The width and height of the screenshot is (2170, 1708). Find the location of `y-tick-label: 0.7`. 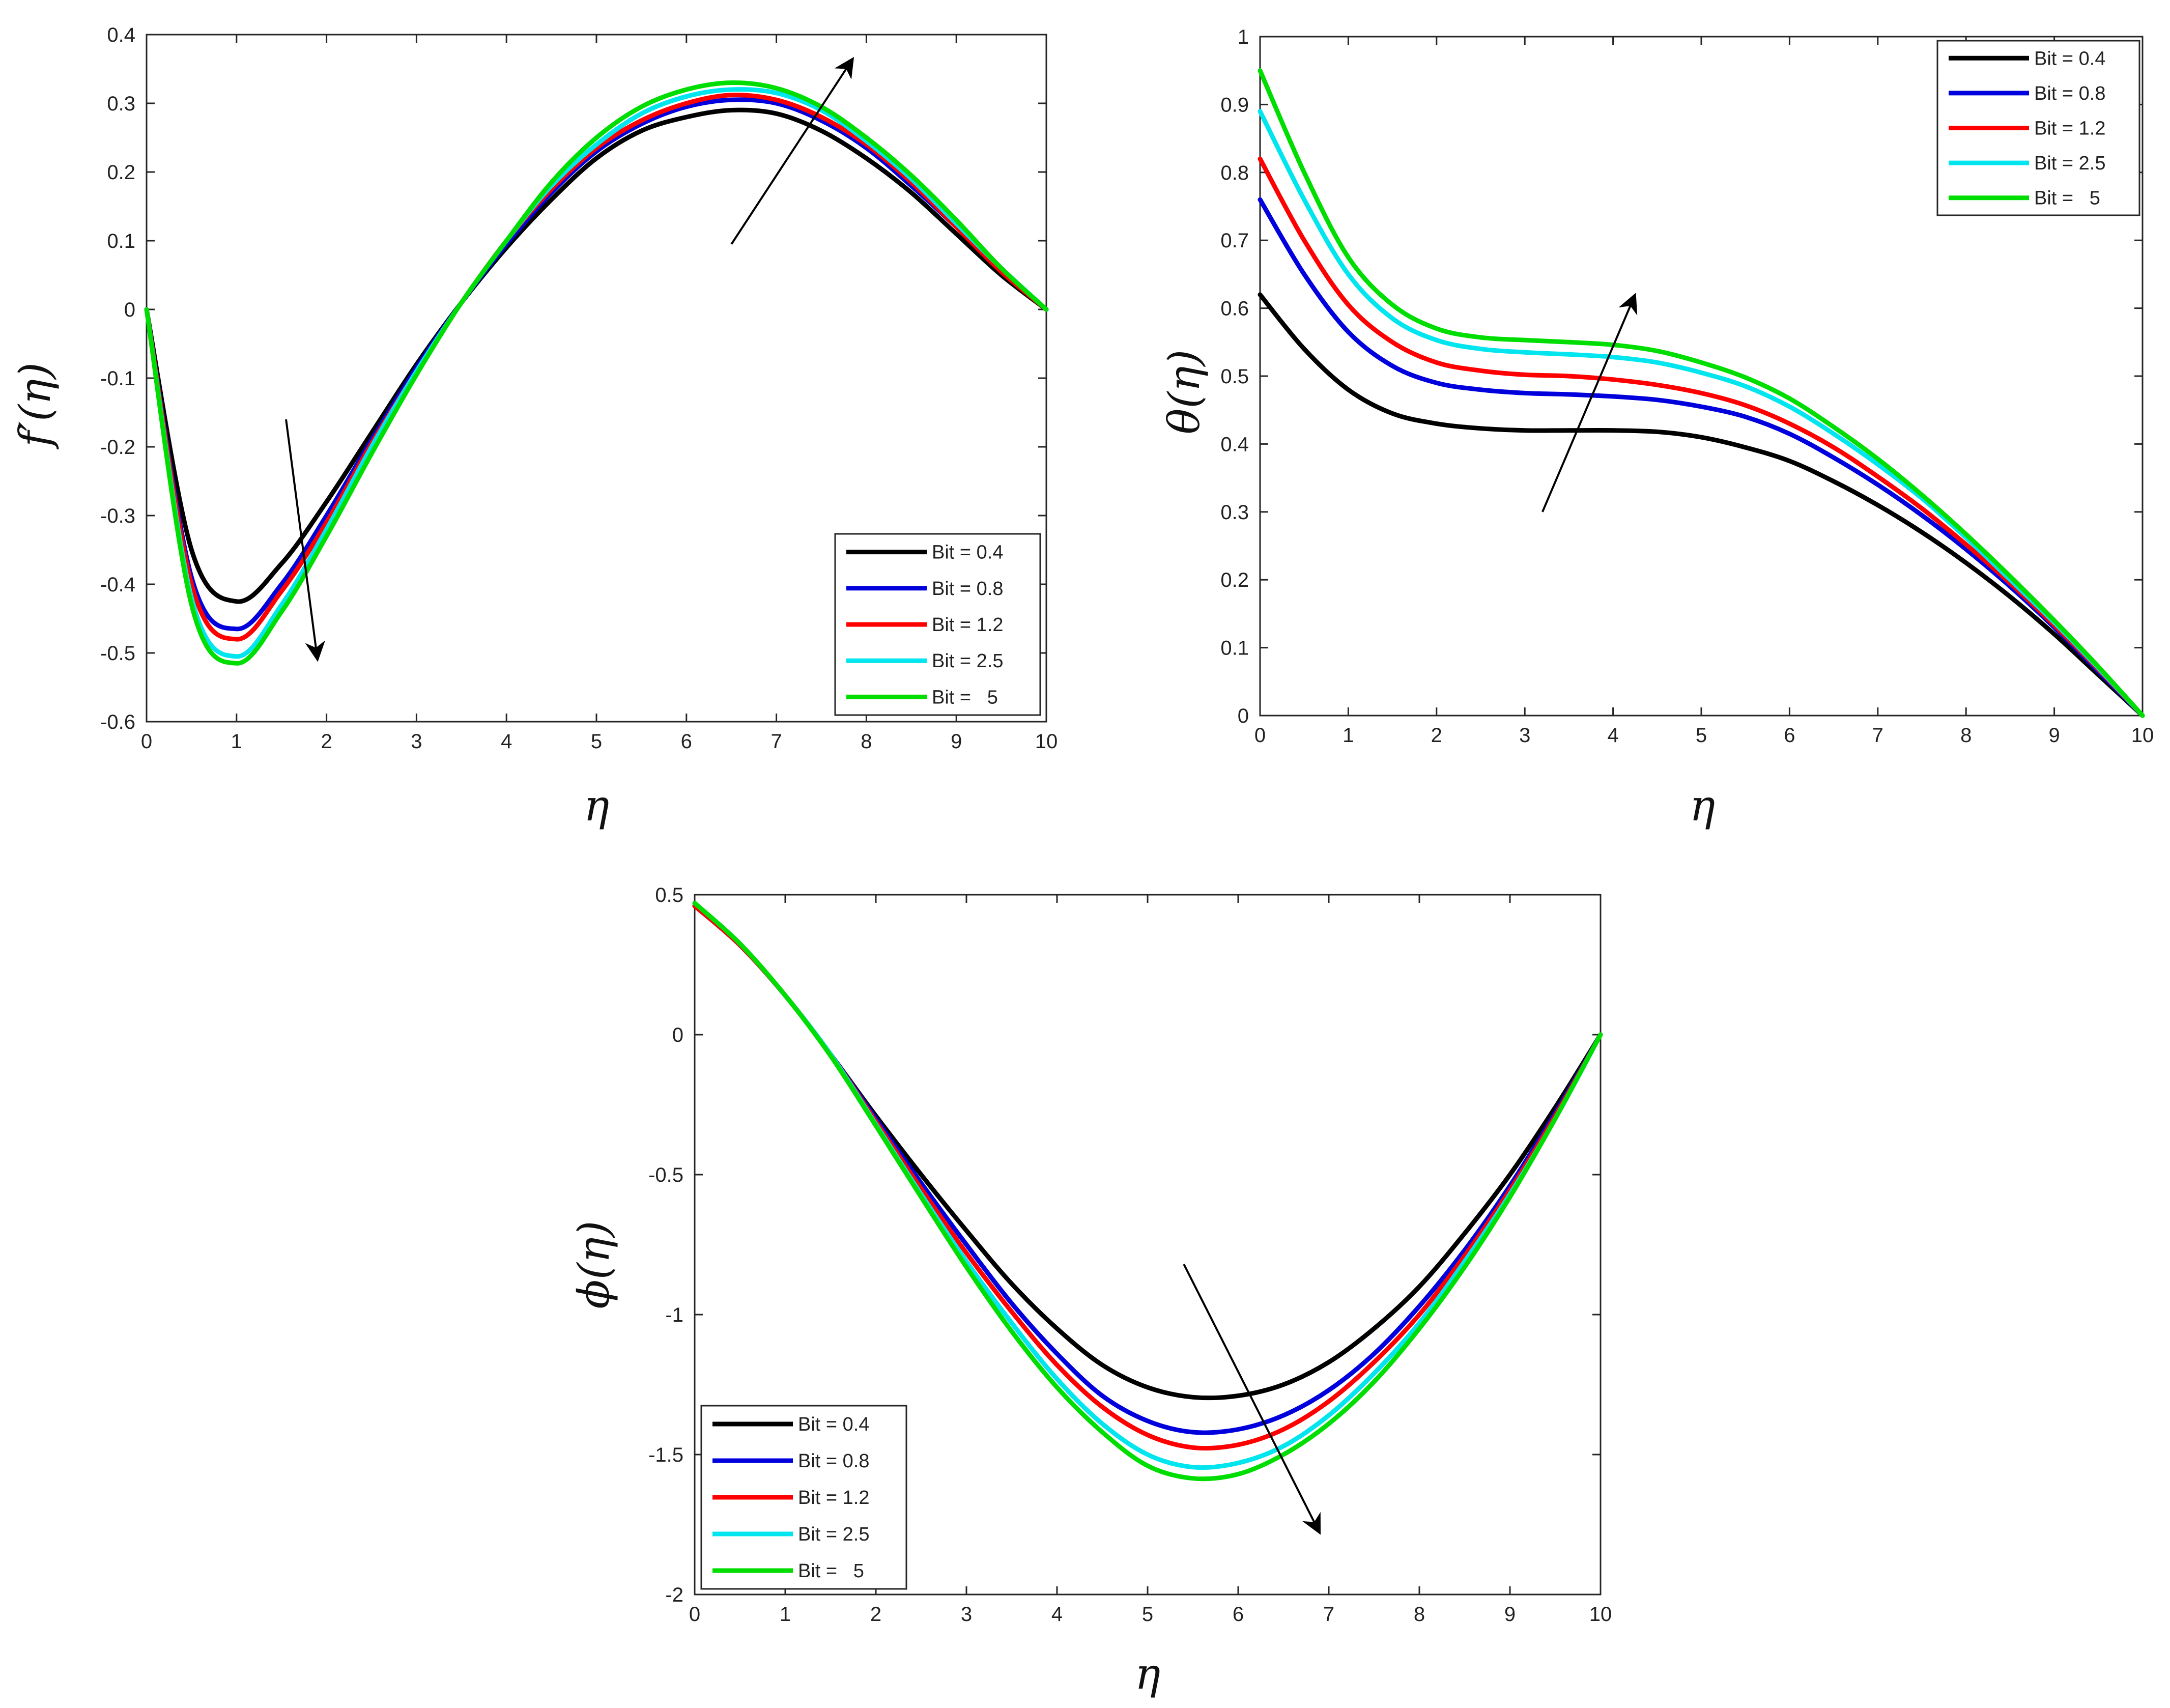

y-tick-label: 0.7 is located at coordinates (1234, 241).